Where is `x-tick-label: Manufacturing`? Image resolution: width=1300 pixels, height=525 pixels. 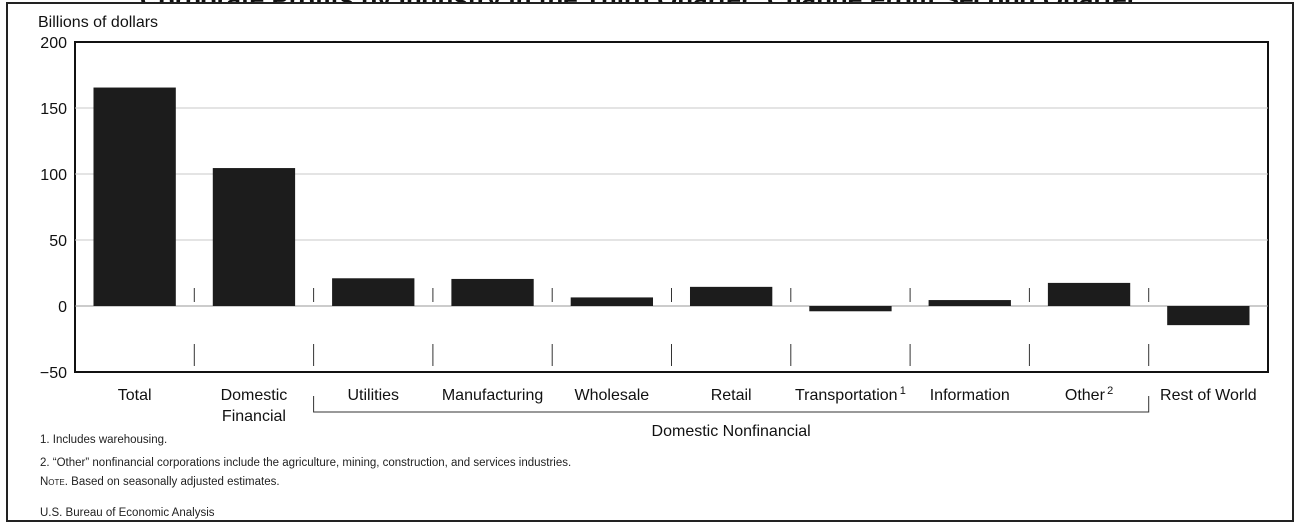
x-tick-label: Manufacturing is located at coordinates (492, 395).